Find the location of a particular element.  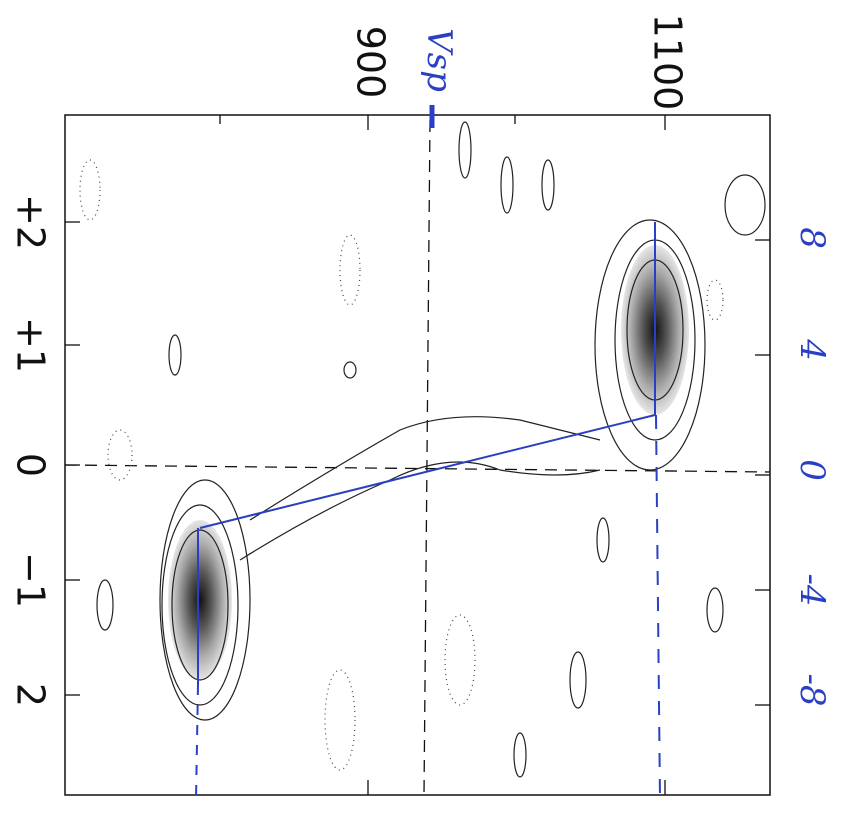

handwritten-annotation: Vsp is located at coordinates (439, 60).